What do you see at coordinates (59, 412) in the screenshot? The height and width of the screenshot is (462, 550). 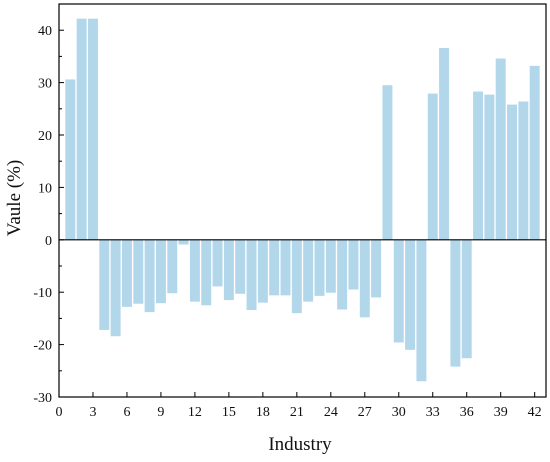 I see `x-tick-label-0: 0` at bounding box center [59, 412].